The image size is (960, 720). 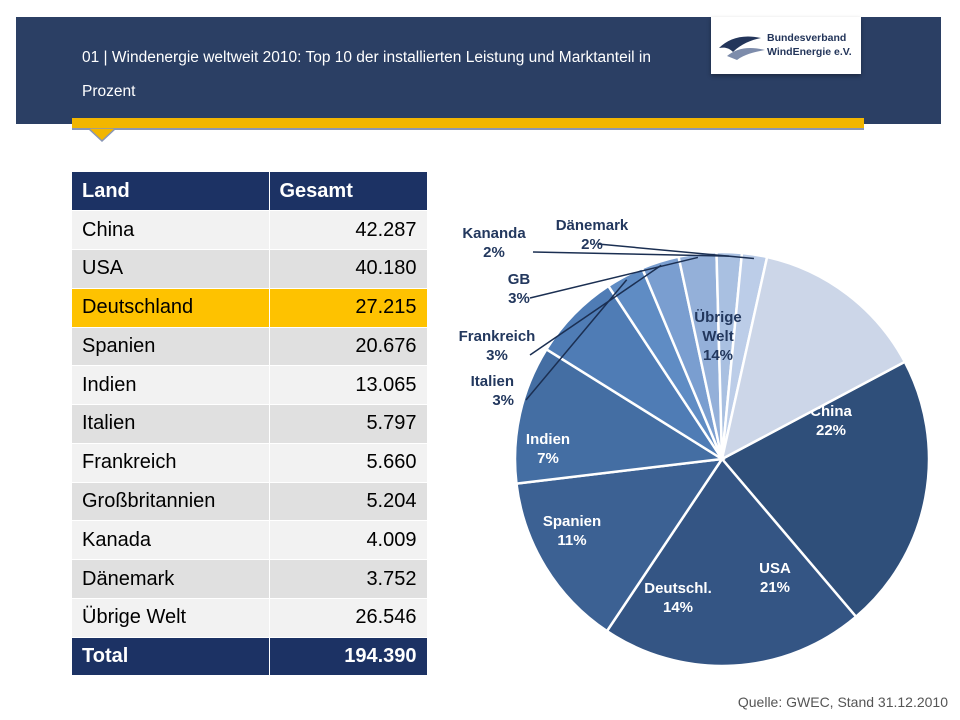 What do you see at coordinates (171, 230) in the screenshot?
I see `cell-country: China` at bounding box center [171, 230].